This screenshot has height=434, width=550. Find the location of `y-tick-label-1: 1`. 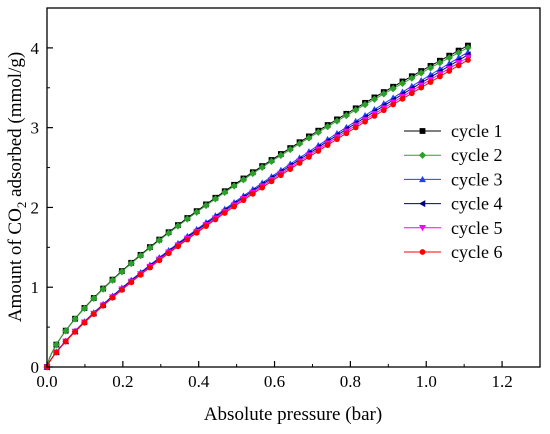

y-tick-label-1: 1 is located at coordinates (35, 287).